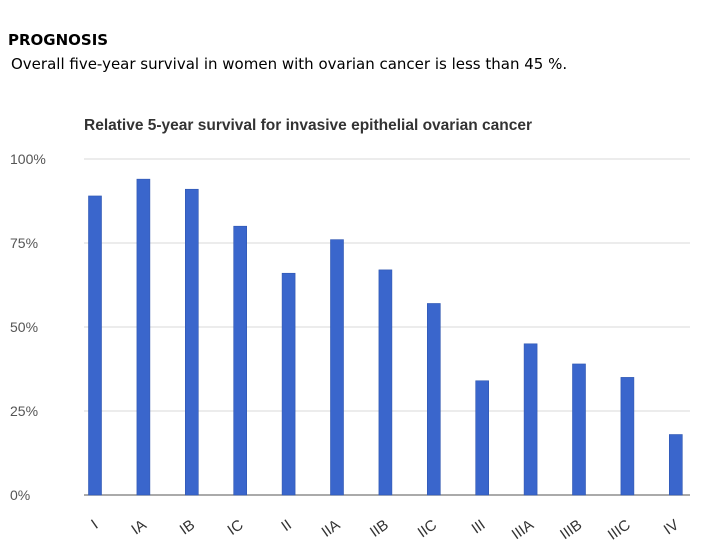 This screenshot has height=540, width=720. I want to click on y-tick-label: 25%, so click(24, 411).